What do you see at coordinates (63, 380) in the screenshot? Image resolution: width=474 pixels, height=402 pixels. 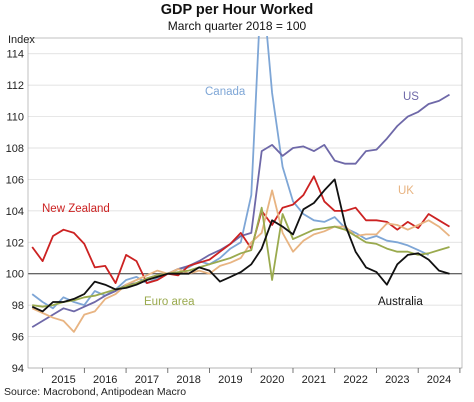 I see `x-tick-label: 2015` at bounding box center [63, 380].